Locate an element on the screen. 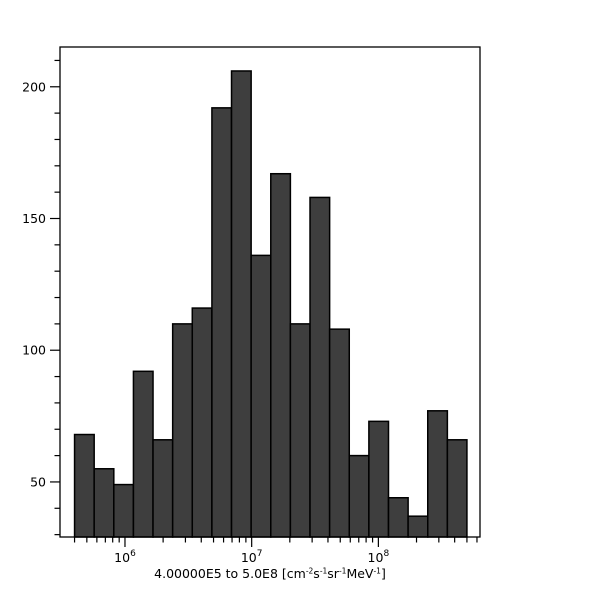 Image resolution: width=600 pixels, height=600 pixels. y-tick-label: 150 is located at coordinates (34, 218).